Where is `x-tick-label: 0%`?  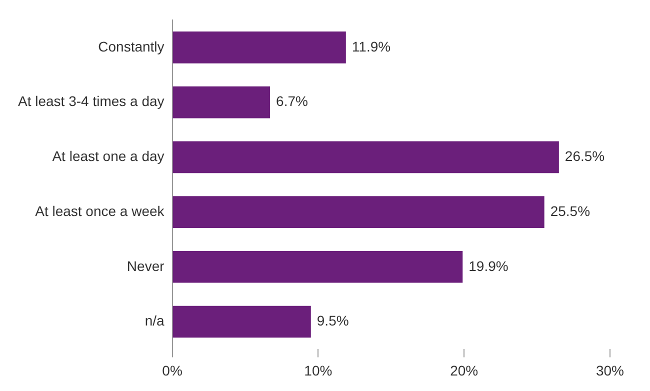 x-tick-label: 0% is located at coordinates (172, 370).